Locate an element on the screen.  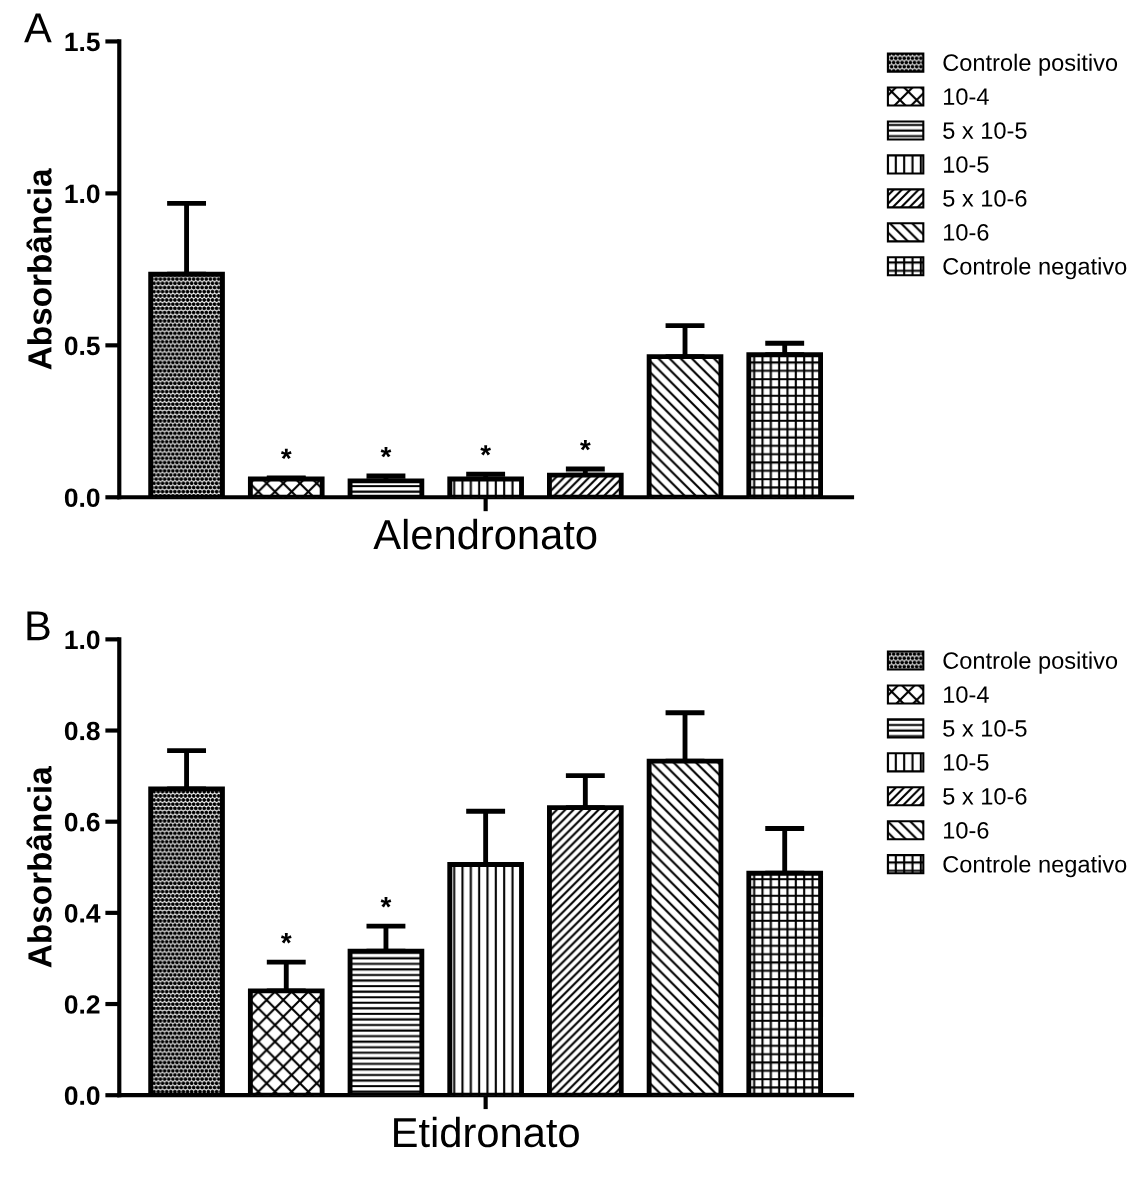
chart-title: B is located at coordinates (38, 626).